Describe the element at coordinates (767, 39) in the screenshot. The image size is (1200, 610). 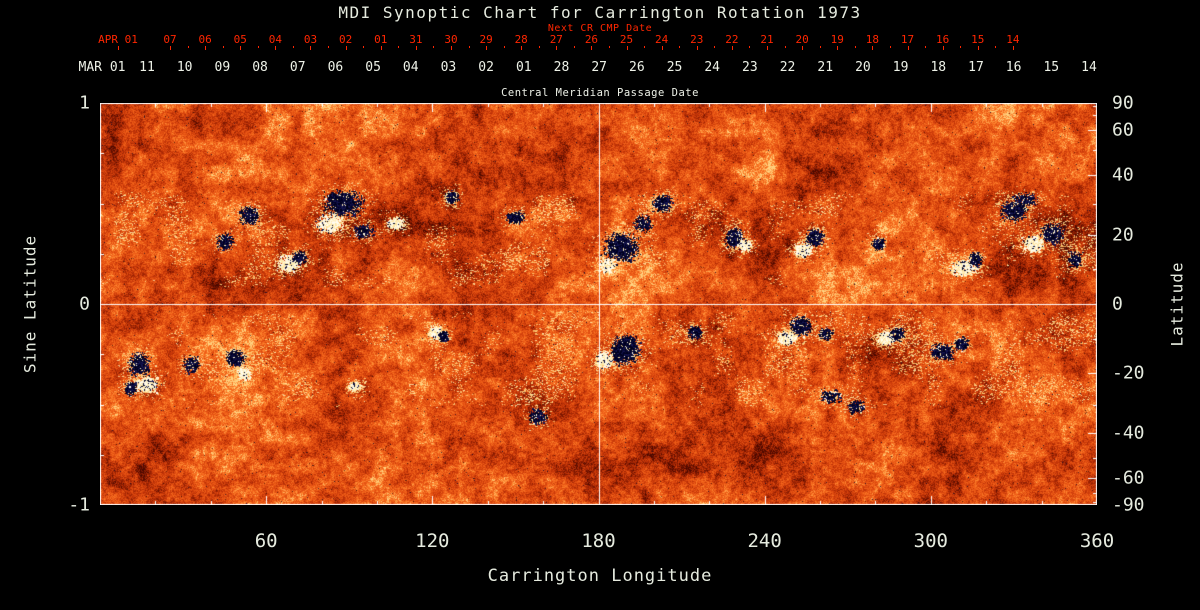
I see `next-cr-day-tick: 21` at that location.